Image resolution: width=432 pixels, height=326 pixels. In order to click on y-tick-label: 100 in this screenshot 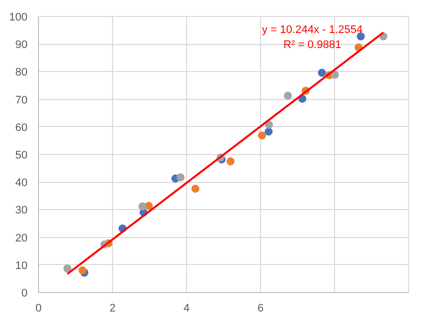, I will do `click(18, 18)`.